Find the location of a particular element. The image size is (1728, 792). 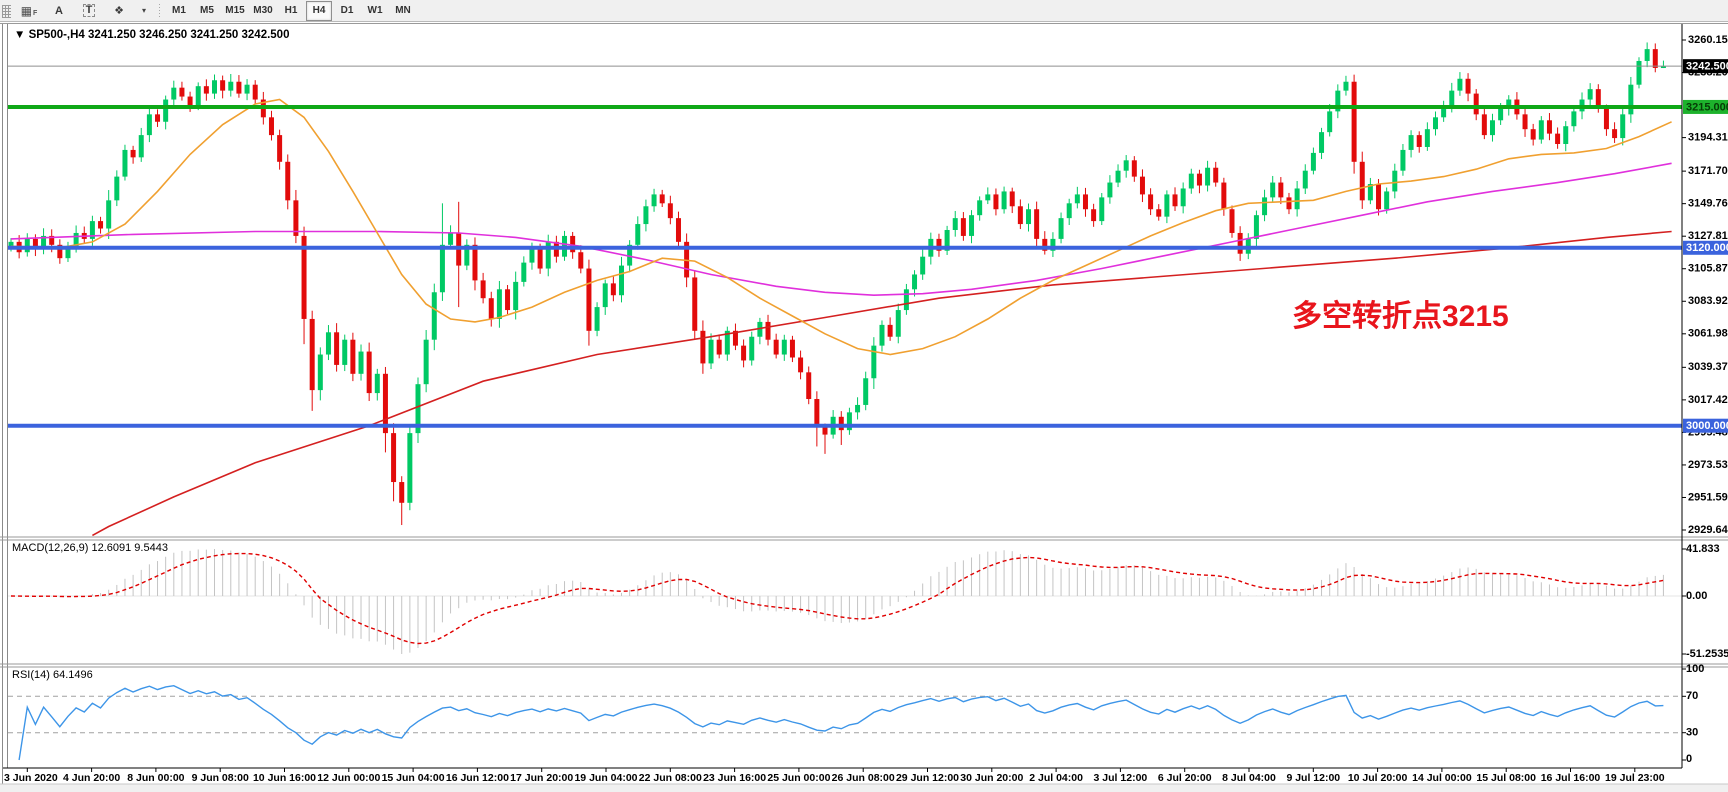

objects-tool-icon: ❖ is located at coordinates (119, 11).